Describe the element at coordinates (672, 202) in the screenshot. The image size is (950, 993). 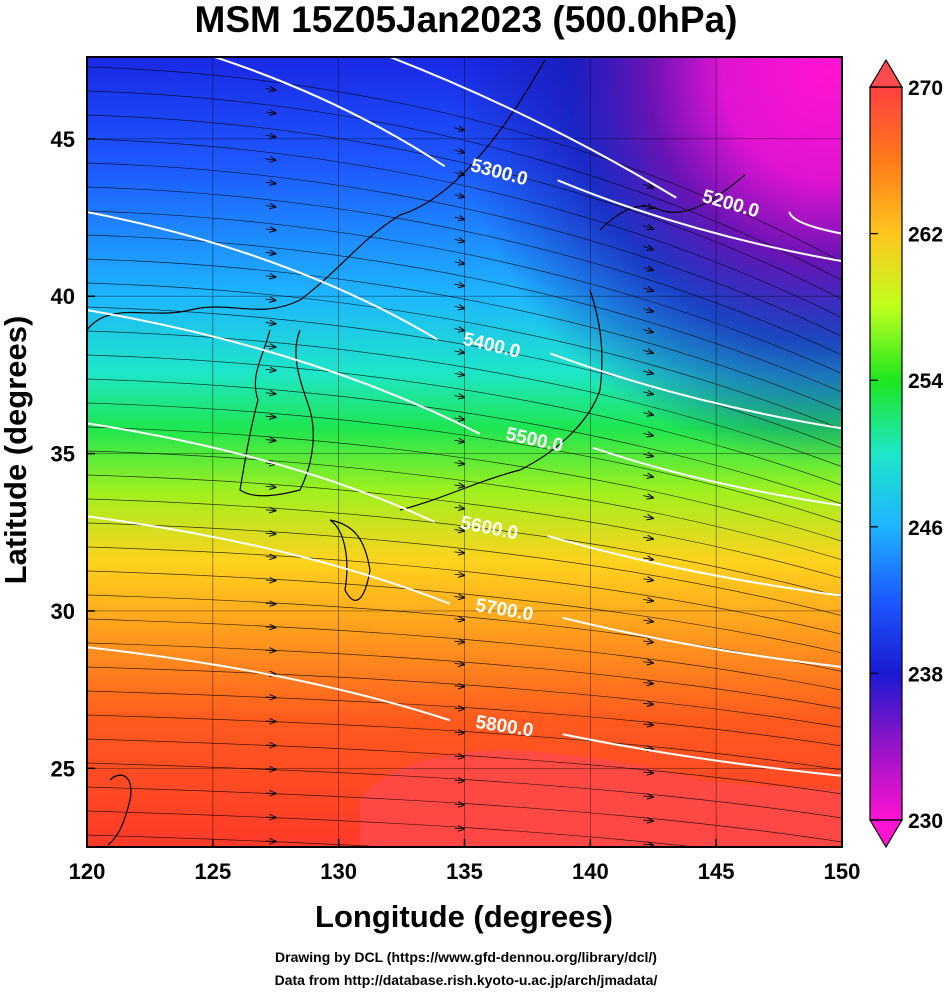
I see `coastline-hokkaido` at that location.